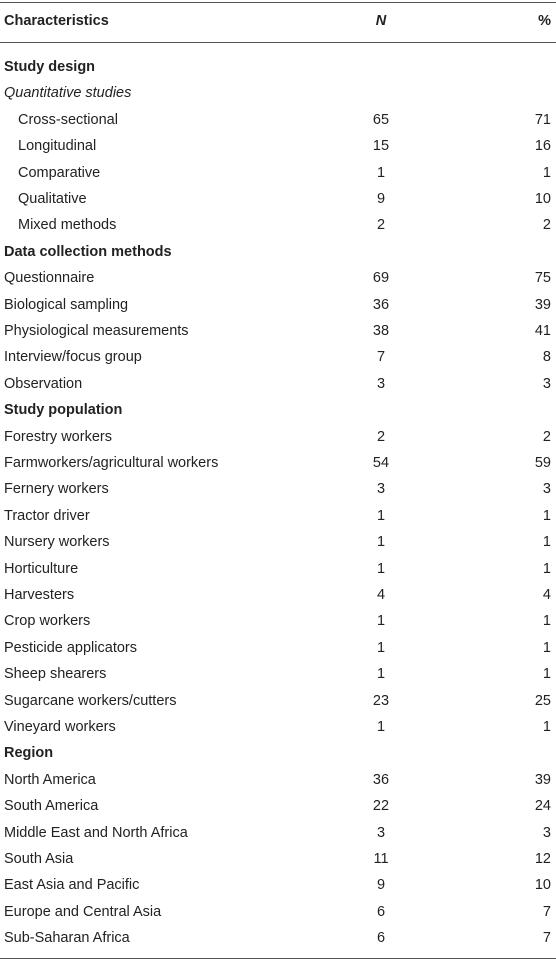 The image size is (556, 962). I want to click on n-value: 11, so click(381, 859).